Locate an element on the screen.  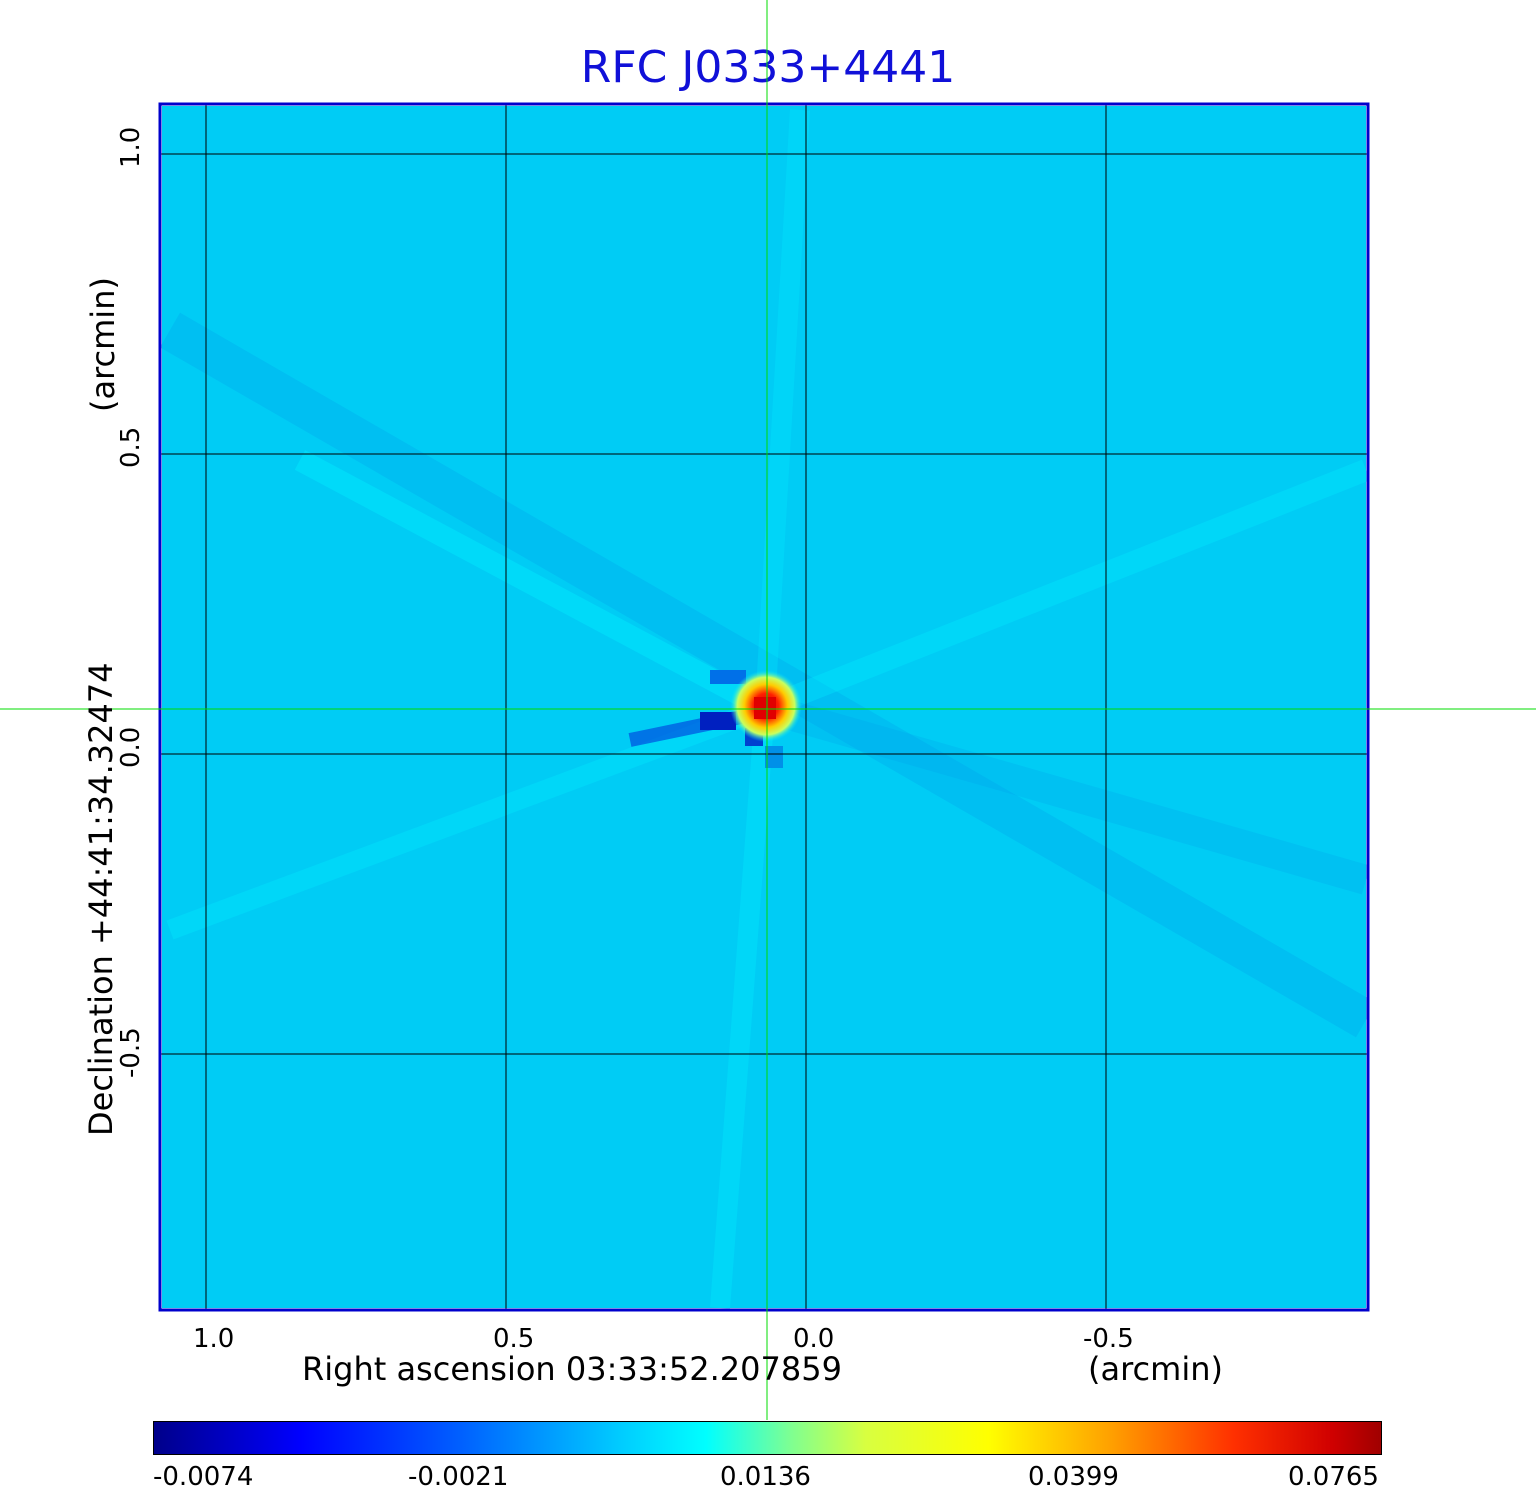
colorbar-tick: 0.0399 is located at coordinates (1073, 1477).